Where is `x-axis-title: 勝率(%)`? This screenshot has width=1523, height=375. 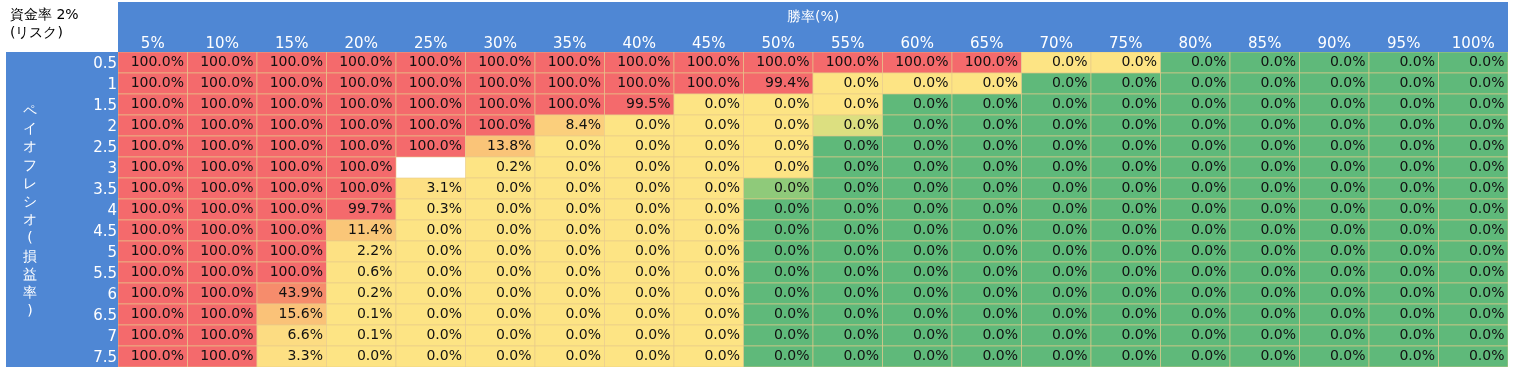
x-axis-title: 勝率(%) is located at coordinates (813, 16).